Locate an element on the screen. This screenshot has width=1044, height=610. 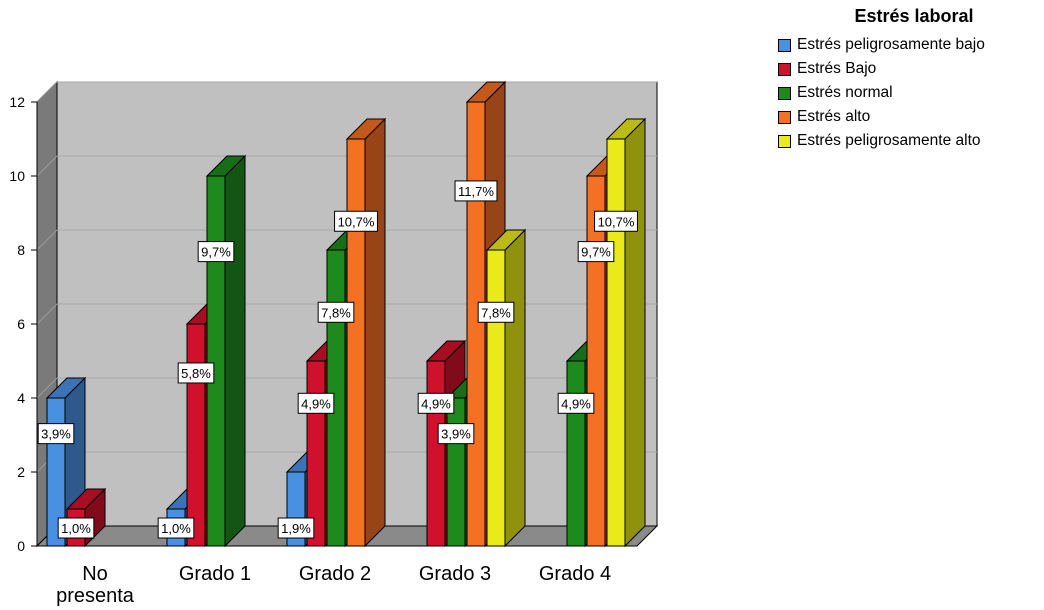
legend-label: Estrés normal is located at coordinates (845, 92).